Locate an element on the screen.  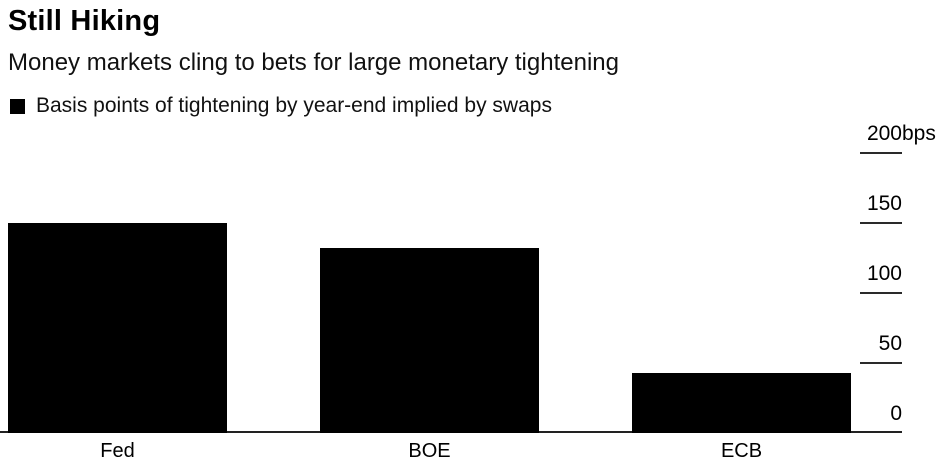
x-axis-label-fed: Fed is located at coordinates (117, 451).